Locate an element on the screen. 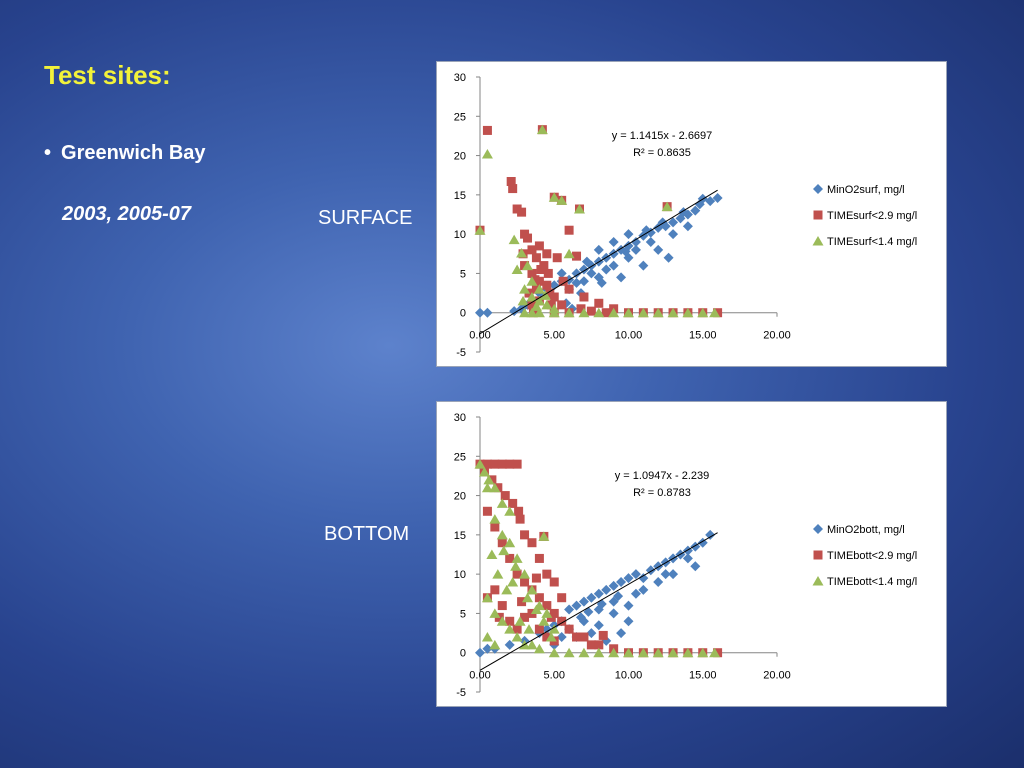 Image resolution: width=1024 pixels, height=768 pixels. surface-y-tick-label: 20 is located at coordinates (460, 157).